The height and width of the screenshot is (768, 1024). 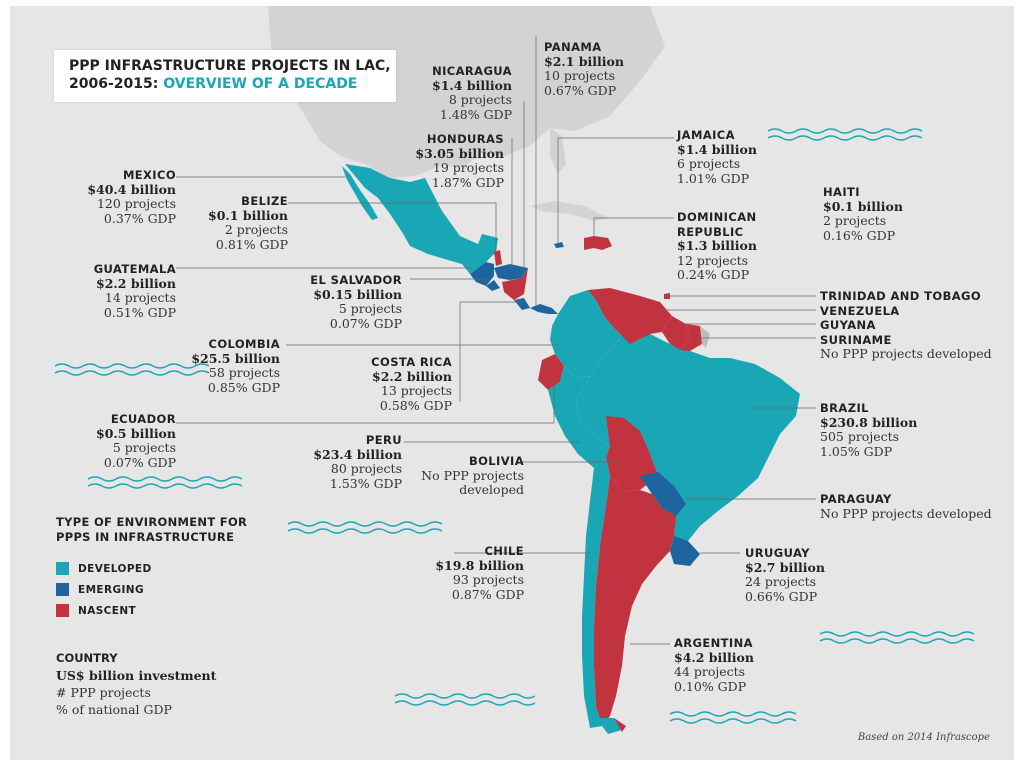 I want to click on gdp: 0.37% GDP, so click(x=139, y=218).